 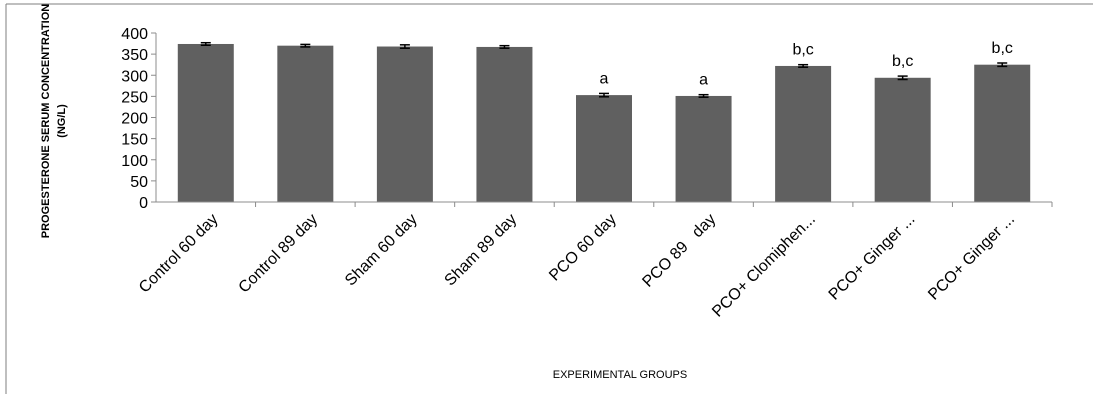 I want to click on y-axis: 0 50 100 150 200 250 300 350 400, so click(x=139, y=119).